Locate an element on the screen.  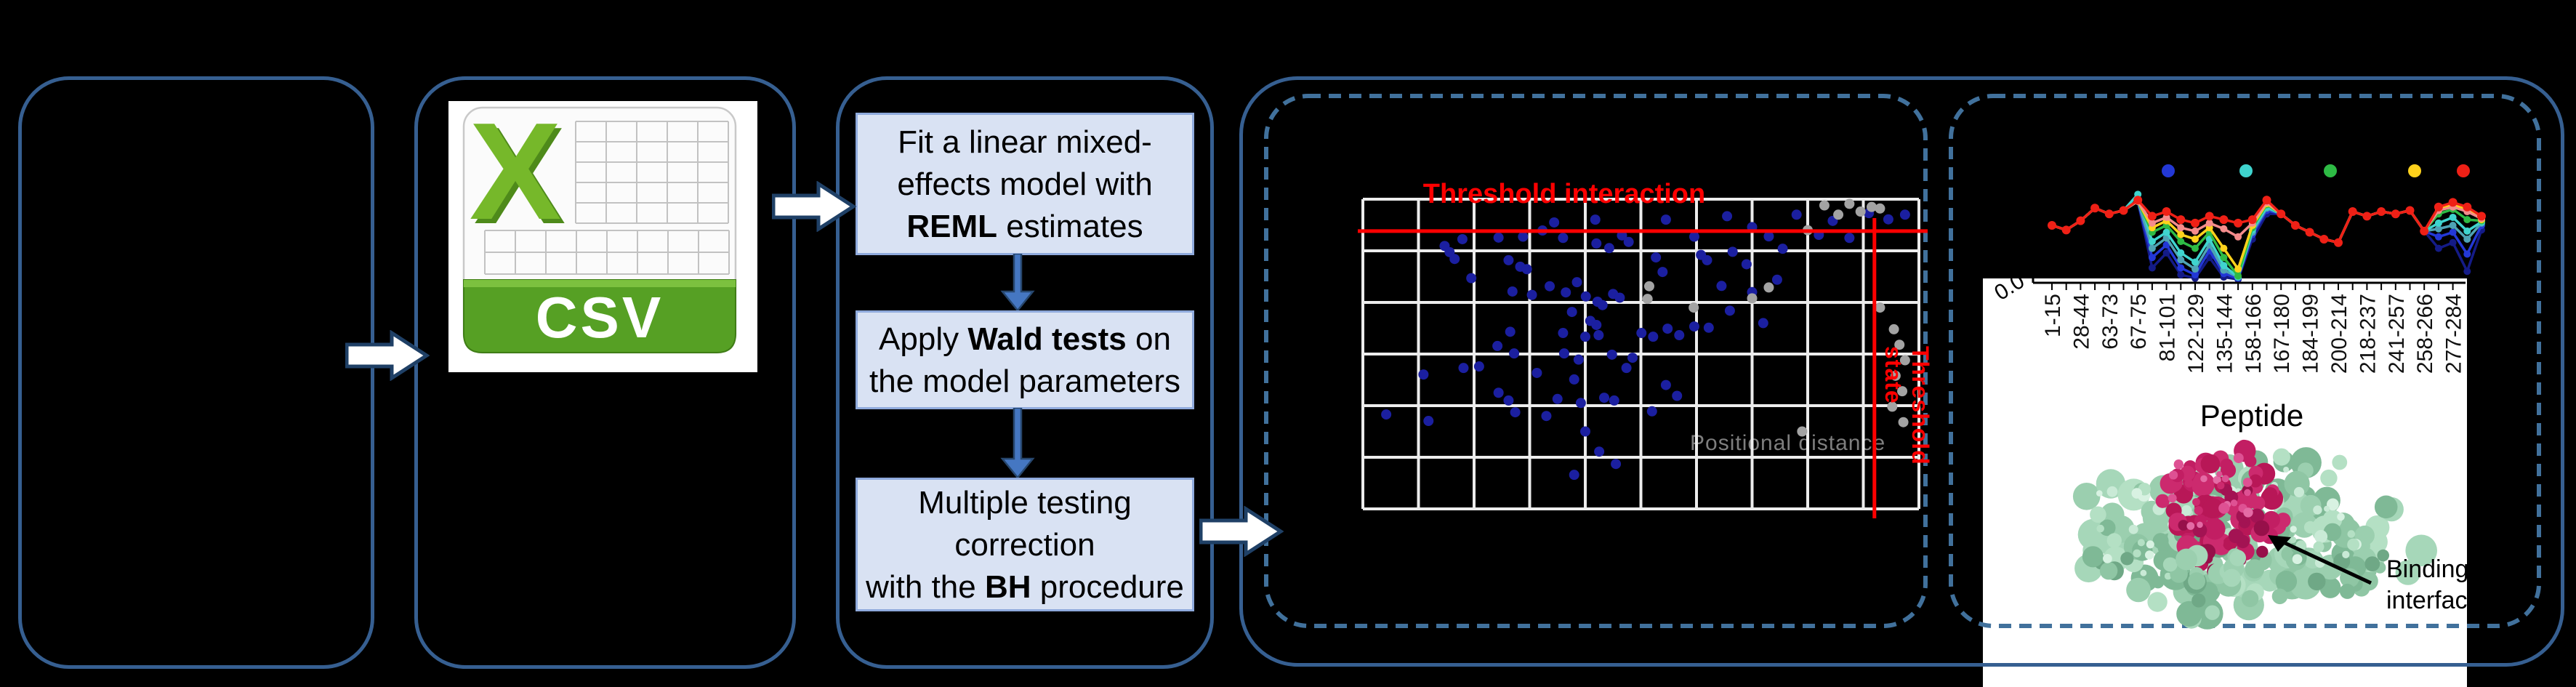
down-arrow-icon is located at coordinates (1017, 443).